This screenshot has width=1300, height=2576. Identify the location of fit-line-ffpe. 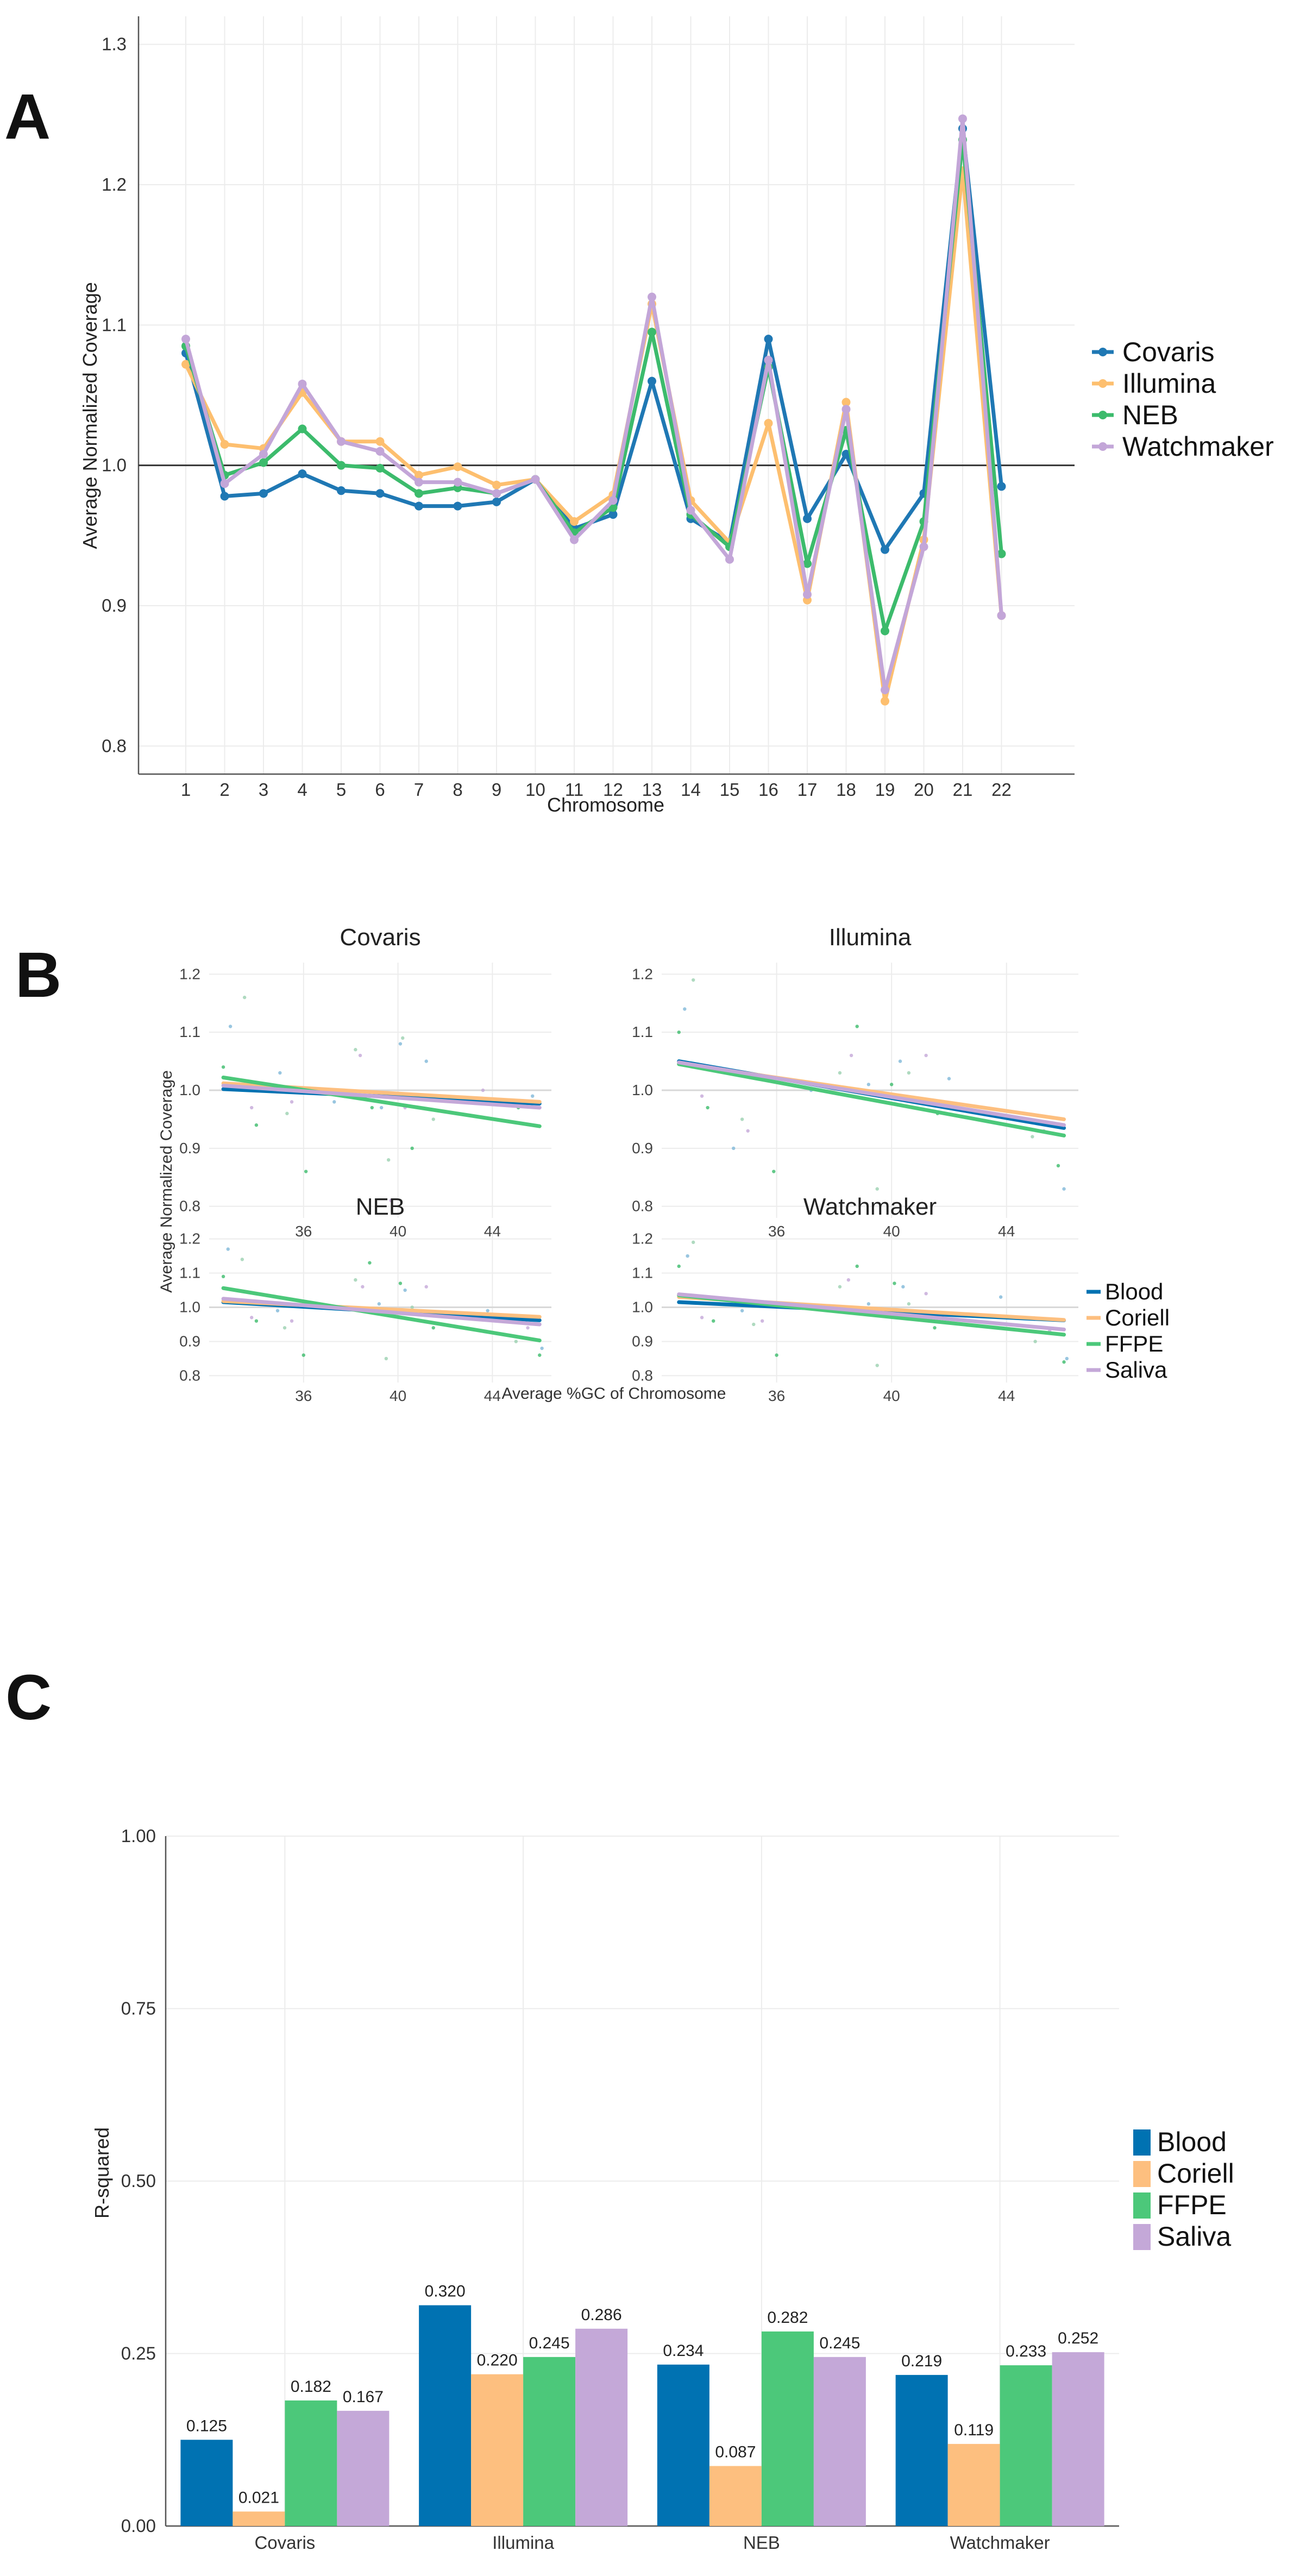
(381, 1102).